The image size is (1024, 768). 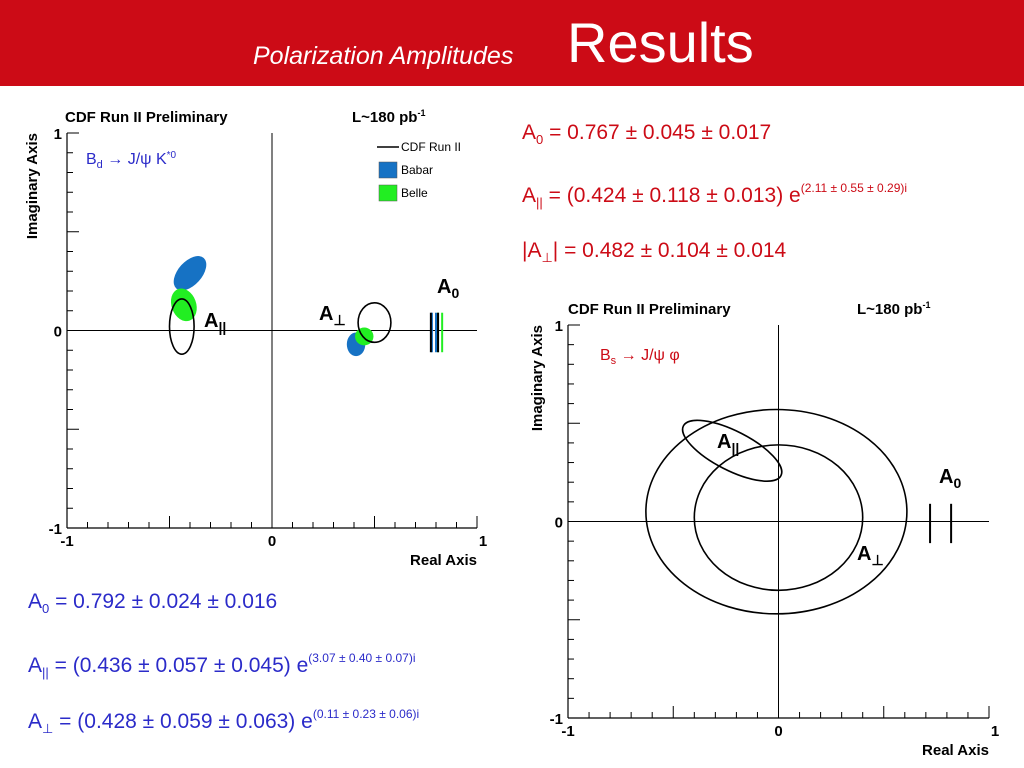 What do you see at coordinates (272, 541) in the screenshot?
I see `bd-x-tick-label: 0` at bounding box center [272, 541].